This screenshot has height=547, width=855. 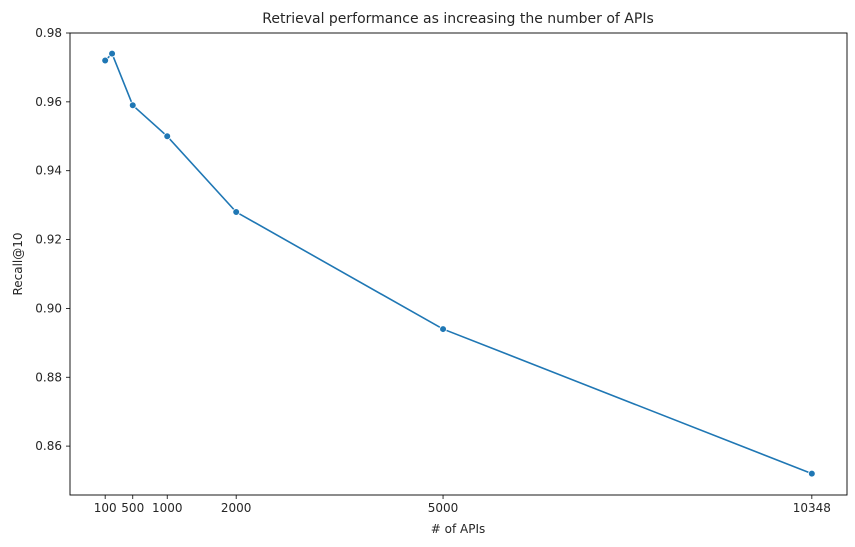 I want to click on y-tick-label: 0.98, so click(x=48, y=33).